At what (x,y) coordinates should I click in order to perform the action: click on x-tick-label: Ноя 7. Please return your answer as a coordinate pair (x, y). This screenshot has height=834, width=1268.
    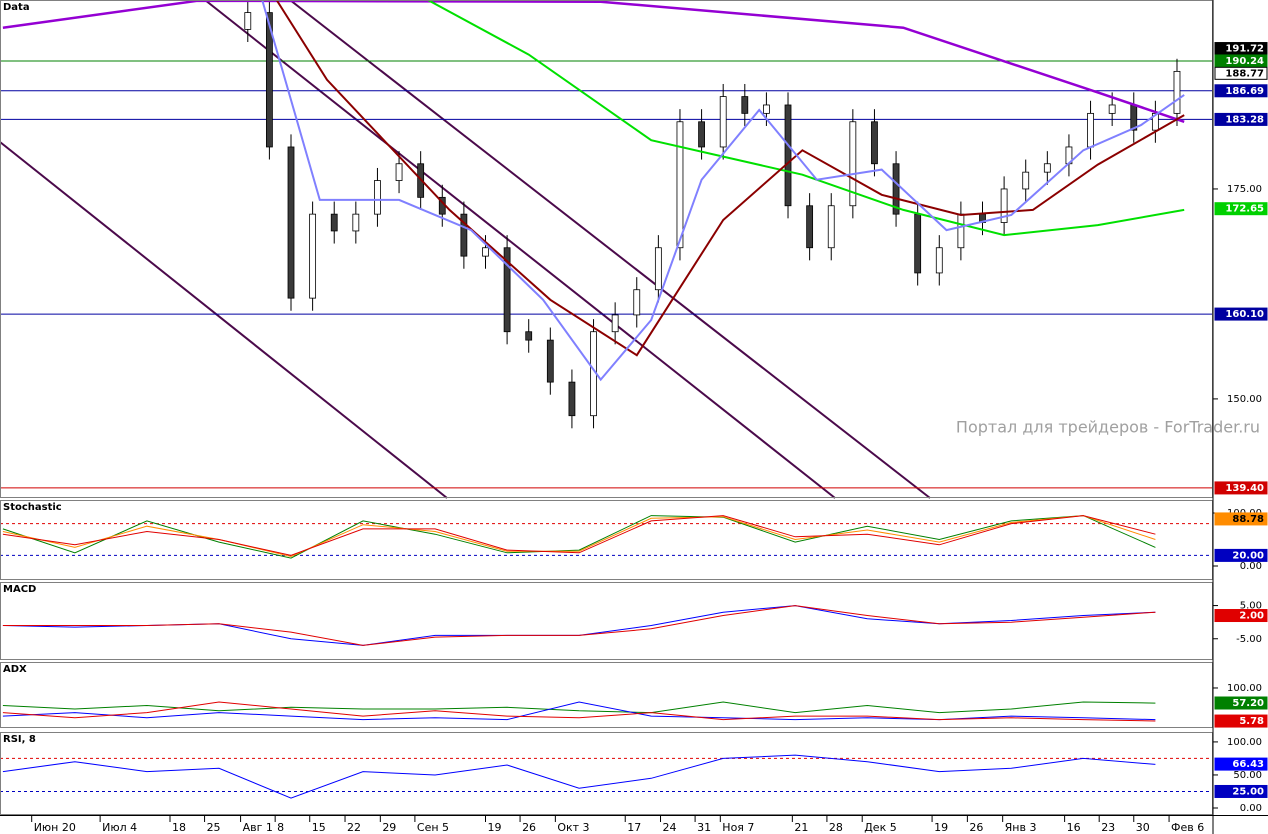
    Looking at the image, I should click on (738, 827).